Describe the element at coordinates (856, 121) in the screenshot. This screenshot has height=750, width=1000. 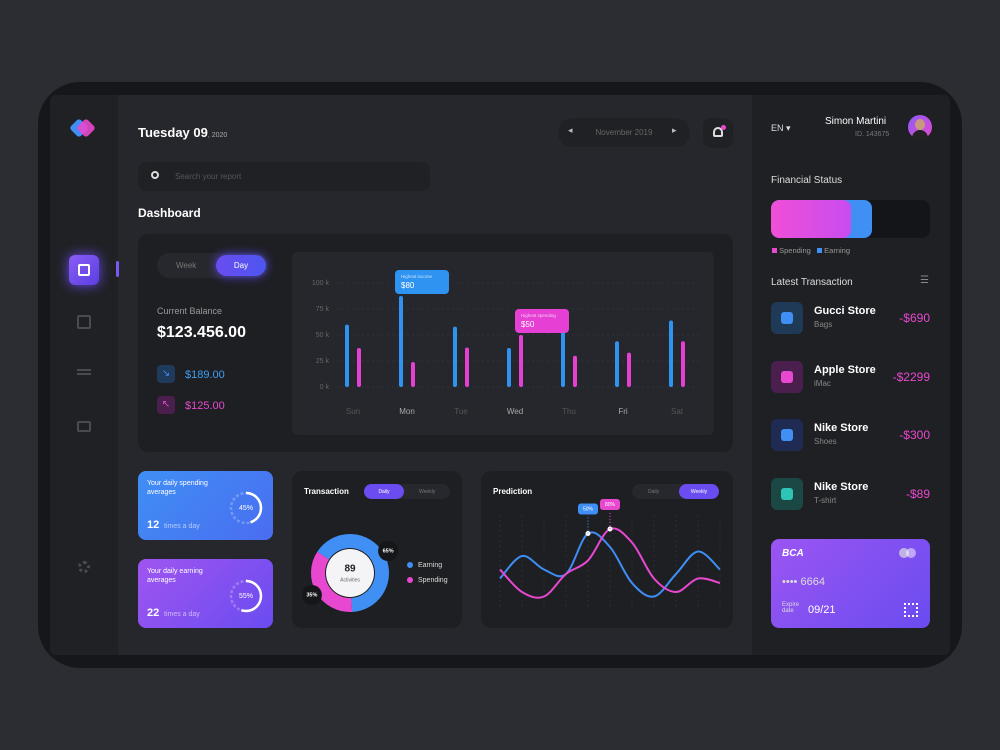
I see `user-name: Simon Martini` at that location.